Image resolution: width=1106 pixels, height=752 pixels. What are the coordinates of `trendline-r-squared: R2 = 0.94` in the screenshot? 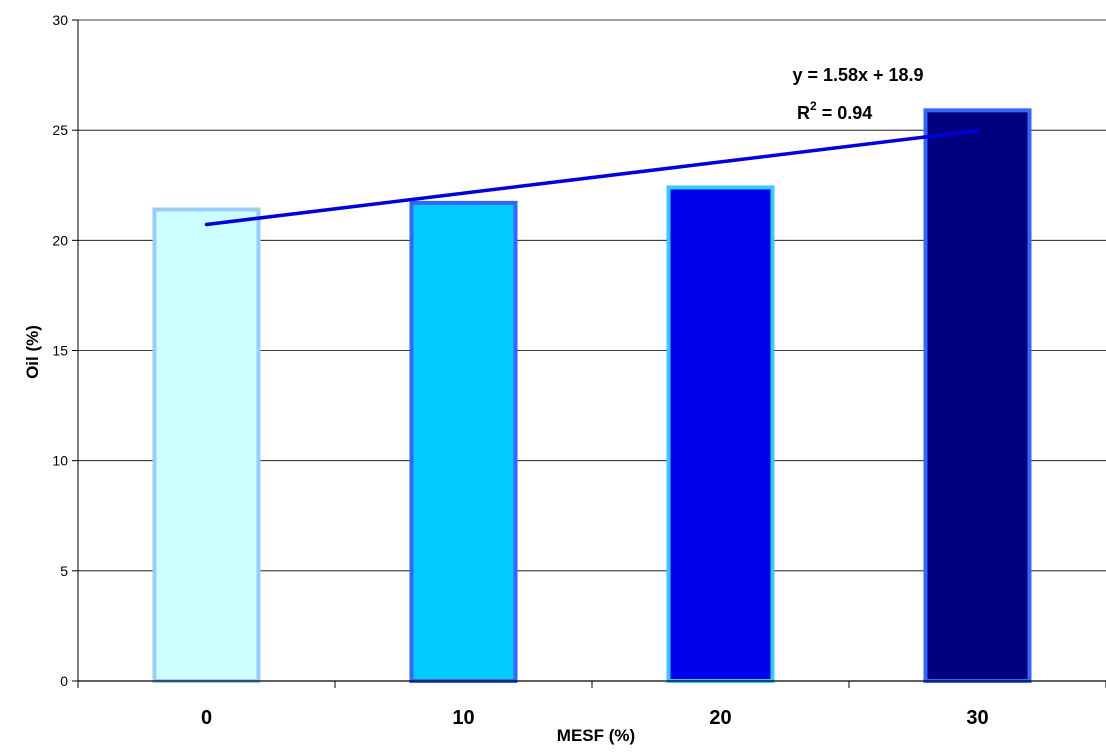 It's located at (834, 111).